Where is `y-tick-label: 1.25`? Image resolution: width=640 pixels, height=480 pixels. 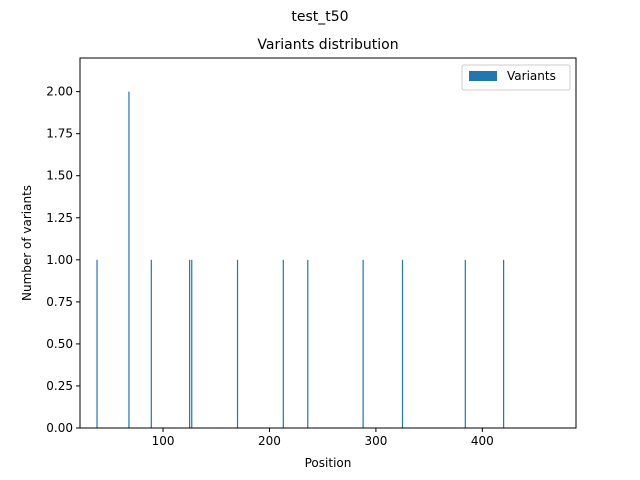 y-tick-label: 1.25 is located at coordinates (59, 218).